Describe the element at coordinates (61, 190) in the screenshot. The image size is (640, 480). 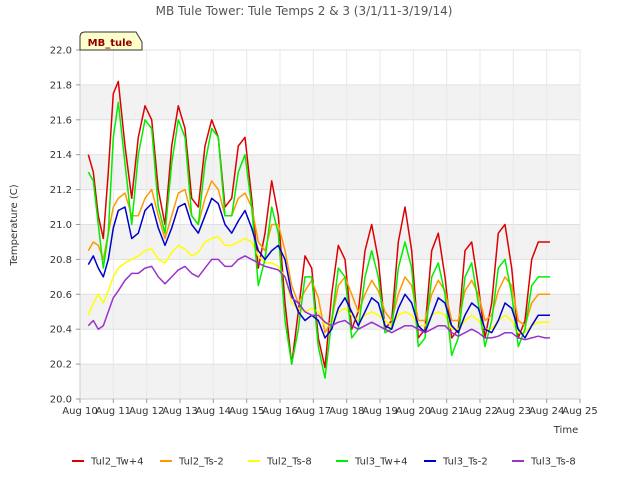
I see `y-tick-label: 21.2` at that location.